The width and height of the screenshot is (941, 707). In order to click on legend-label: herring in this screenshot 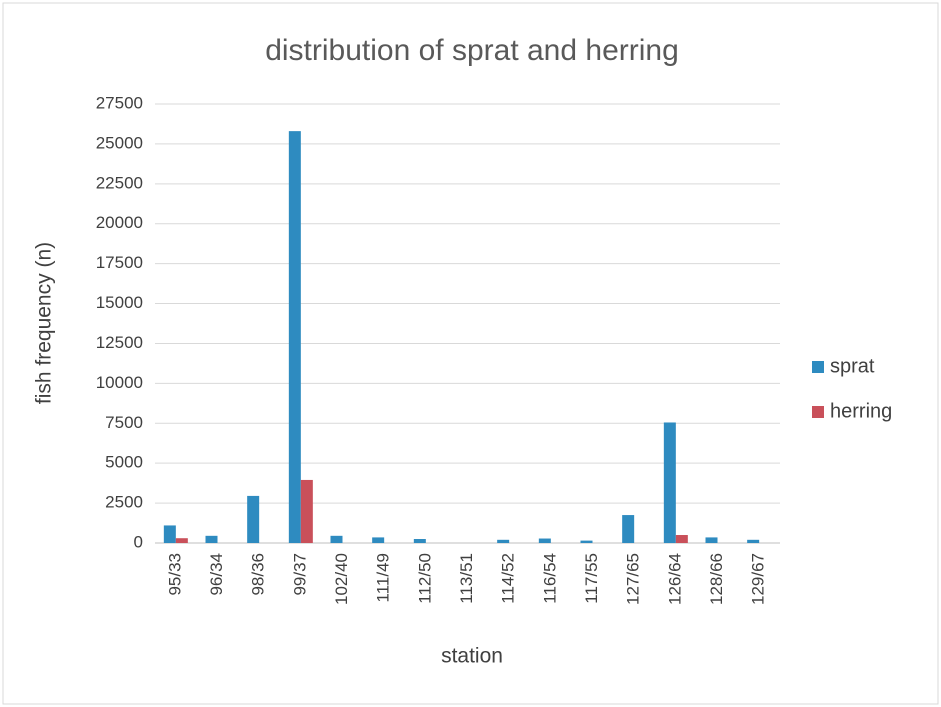, I will do `click(861, 411)`.